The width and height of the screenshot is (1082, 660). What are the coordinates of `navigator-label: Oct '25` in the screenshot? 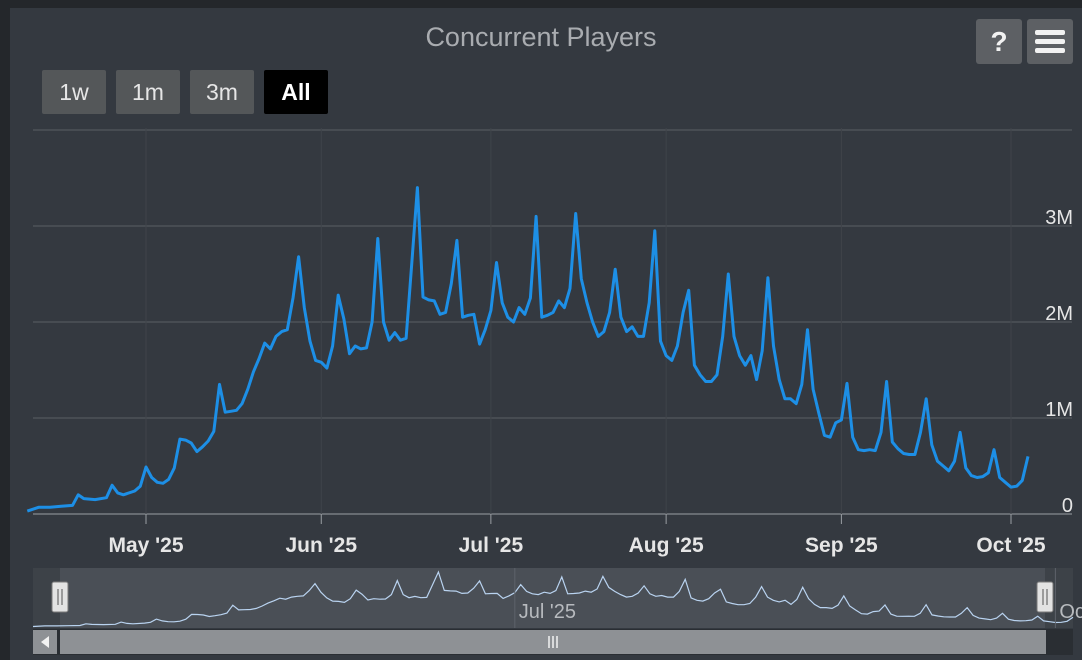 It's located at (1070, 612).